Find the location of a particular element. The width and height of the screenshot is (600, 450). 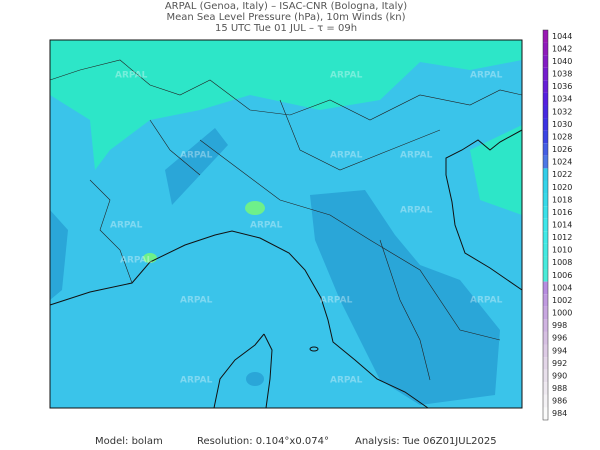

border is located at coordinates (286, 90).